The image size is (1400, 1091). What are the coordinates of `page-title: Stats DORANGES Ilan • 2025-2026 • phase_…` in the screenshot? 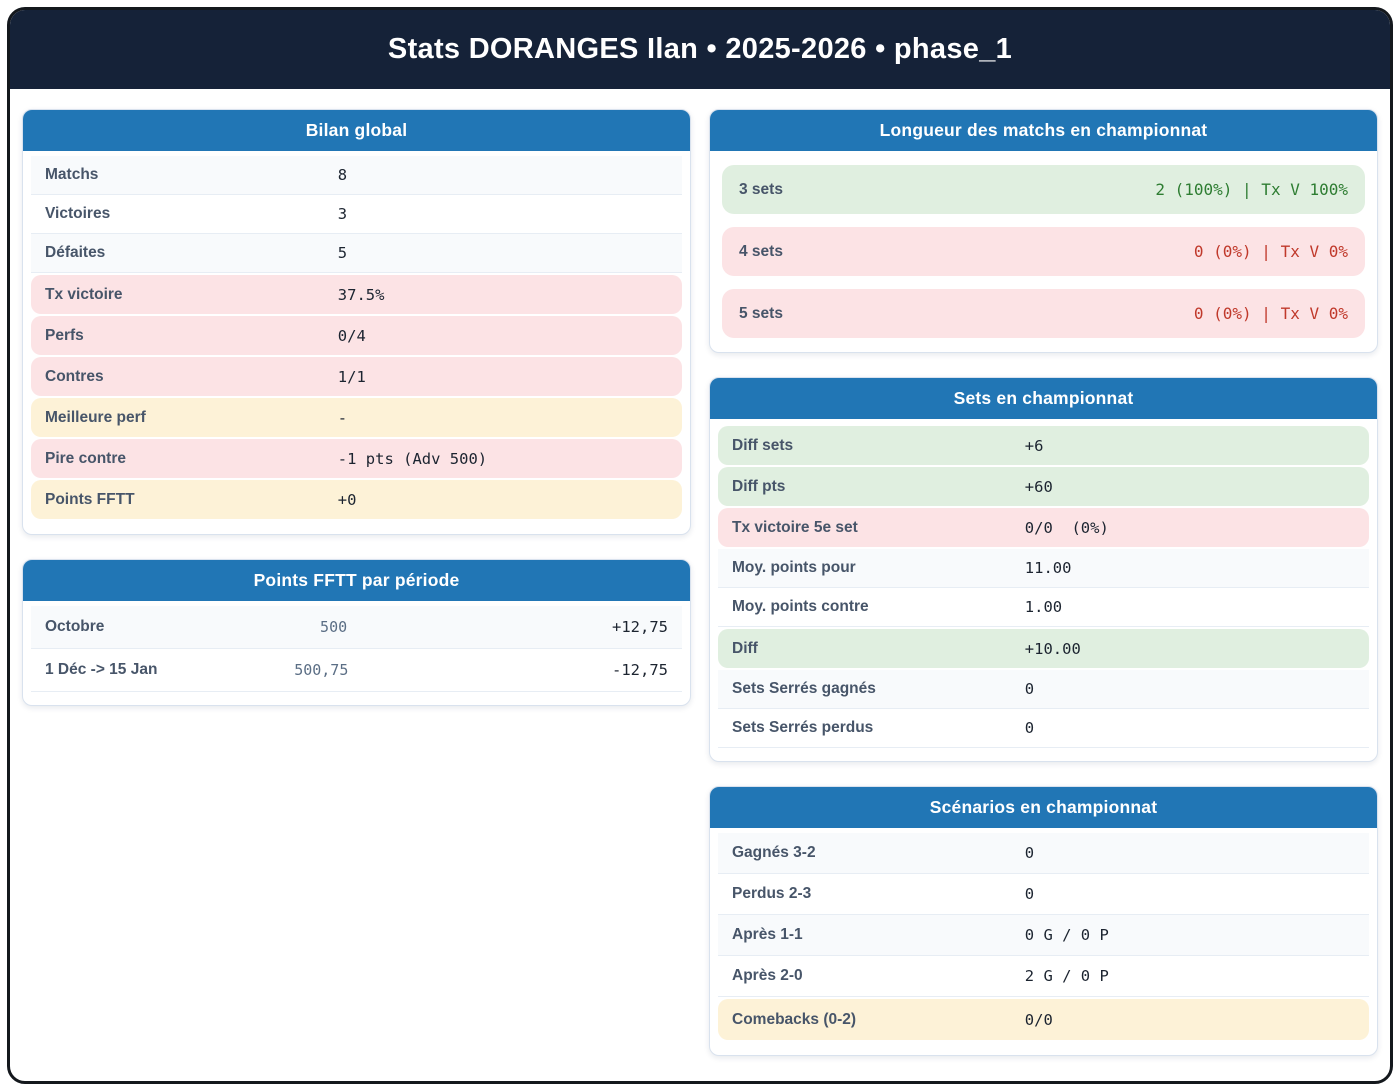 It's located at (700, 49).